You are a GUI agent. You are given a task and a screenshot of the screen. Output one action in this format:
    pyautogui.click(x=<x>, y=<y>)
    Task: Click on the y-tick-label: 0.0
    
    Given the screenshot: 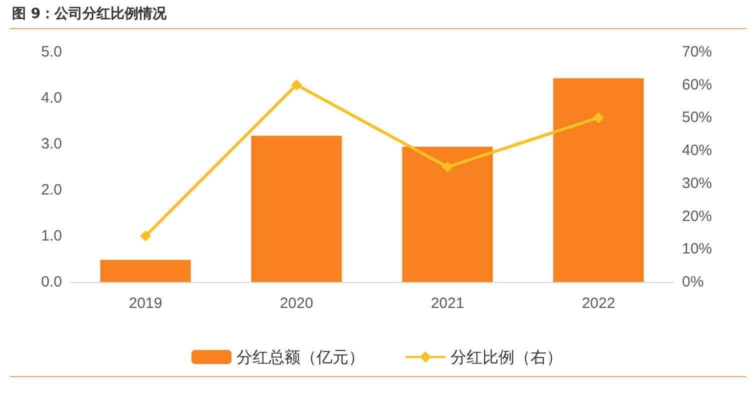 What is the action you would take?
    pyautogui.click(x=51, y=282)
    